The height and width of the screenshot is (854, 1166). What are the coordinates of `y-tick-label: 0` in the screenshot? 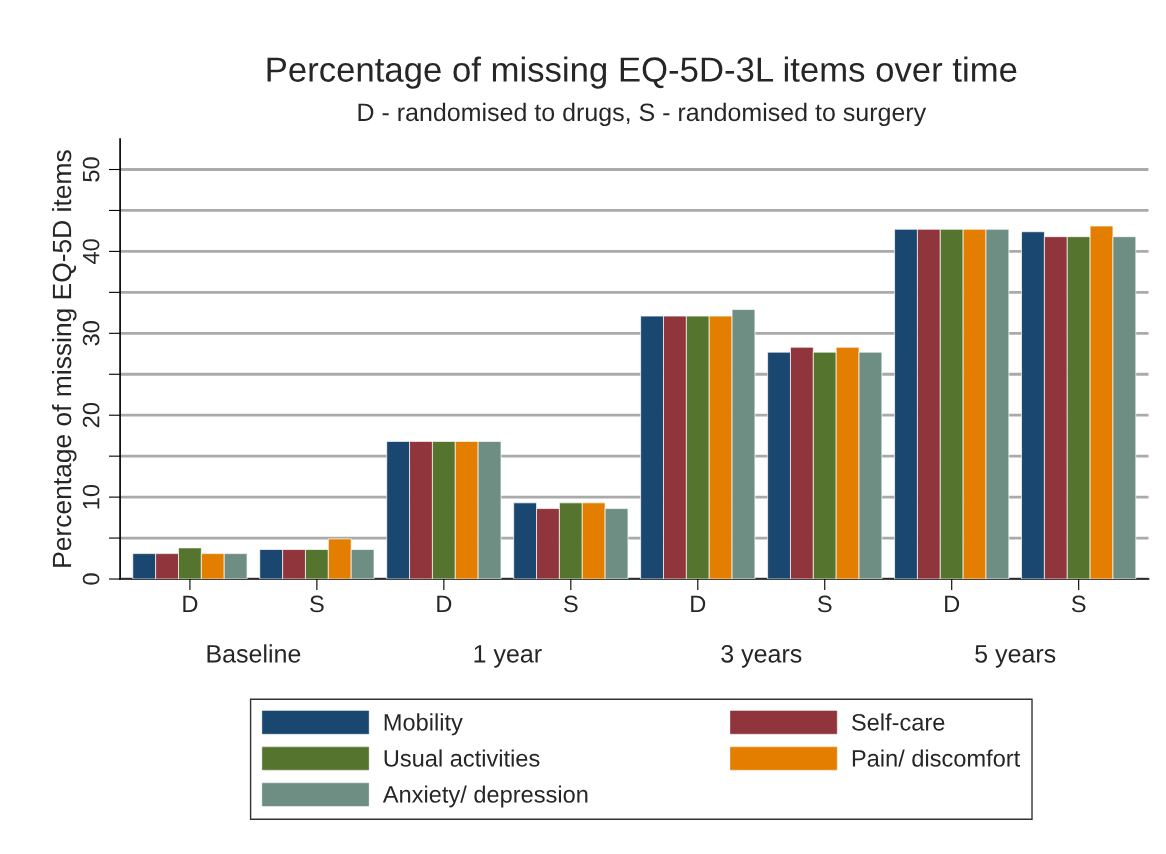 It's located at (91, 579).